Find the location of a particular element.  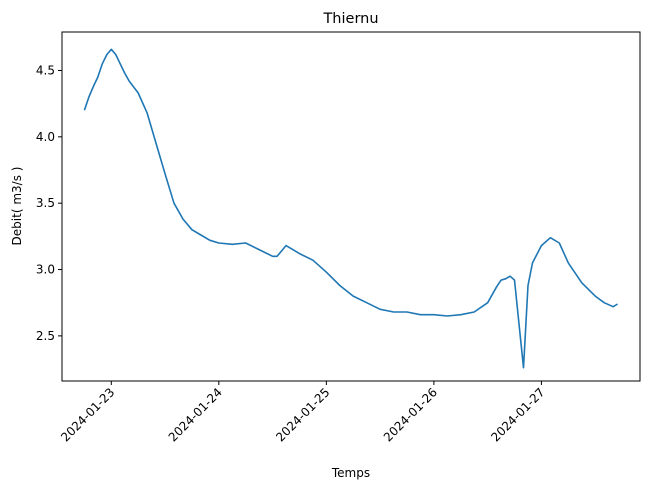

y-tick-label: 4.0 is located at coordinates (45, 137).